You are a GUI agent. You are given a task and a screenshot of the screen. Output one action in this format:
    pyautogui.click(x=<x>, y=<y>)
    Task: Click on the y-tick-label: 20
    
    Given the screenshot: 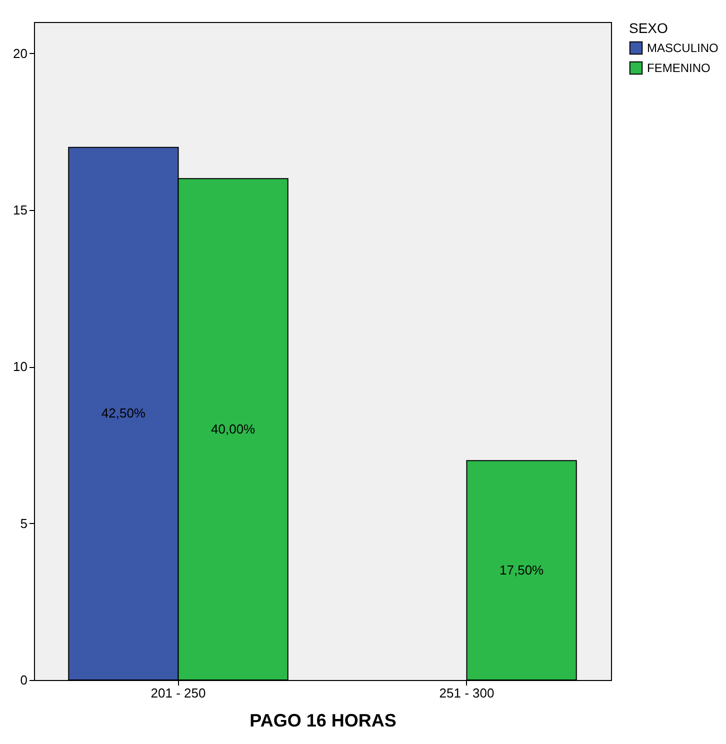 What is the action you would take?
    pyautogui.click(x=20, y=53)
    